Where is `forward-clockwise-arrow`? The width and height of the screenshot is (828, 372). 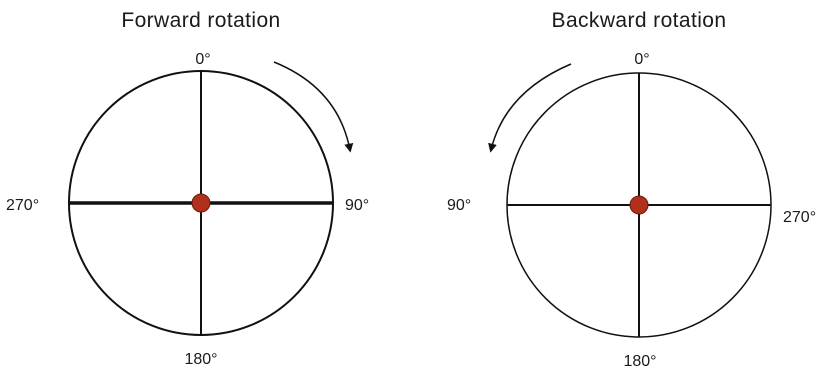
forward-clockwise-arrow is located at coordinates (313, 107).